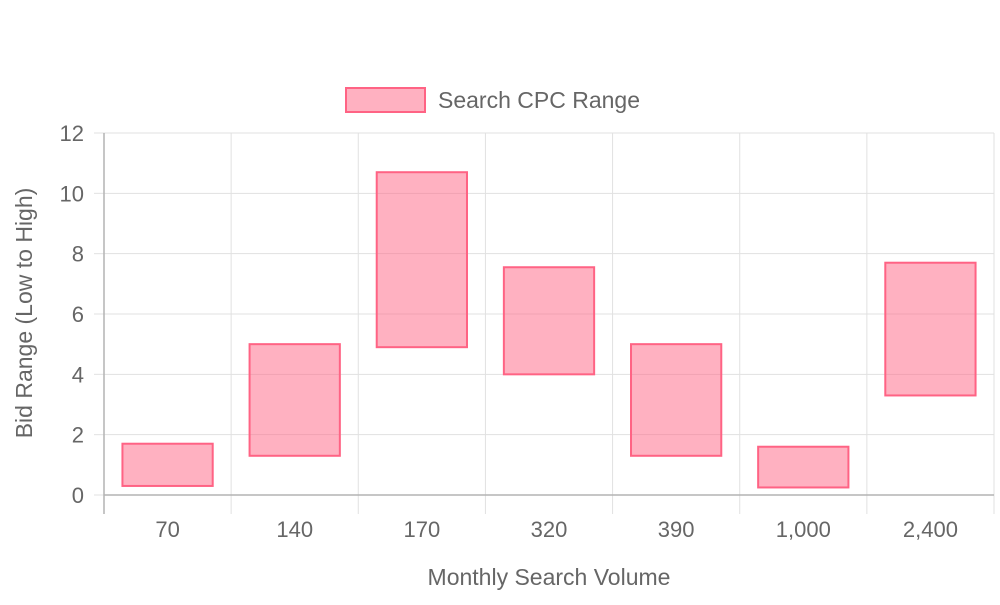  What do you see at coordinates (385, 100) in the screenshot?
I see `legend-swatch` at bounding box center [385, 100].